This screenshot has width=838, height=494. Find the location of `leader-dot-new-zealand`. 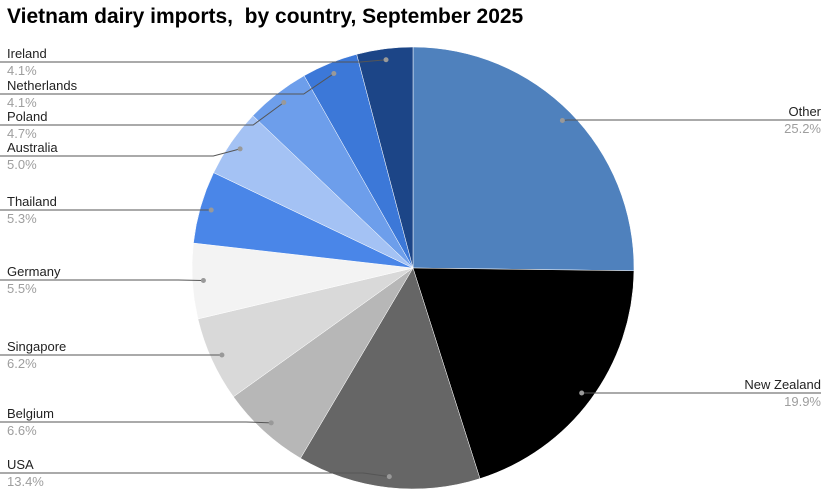

leader-dot-new-zealand is located at coordinates (582, 393).